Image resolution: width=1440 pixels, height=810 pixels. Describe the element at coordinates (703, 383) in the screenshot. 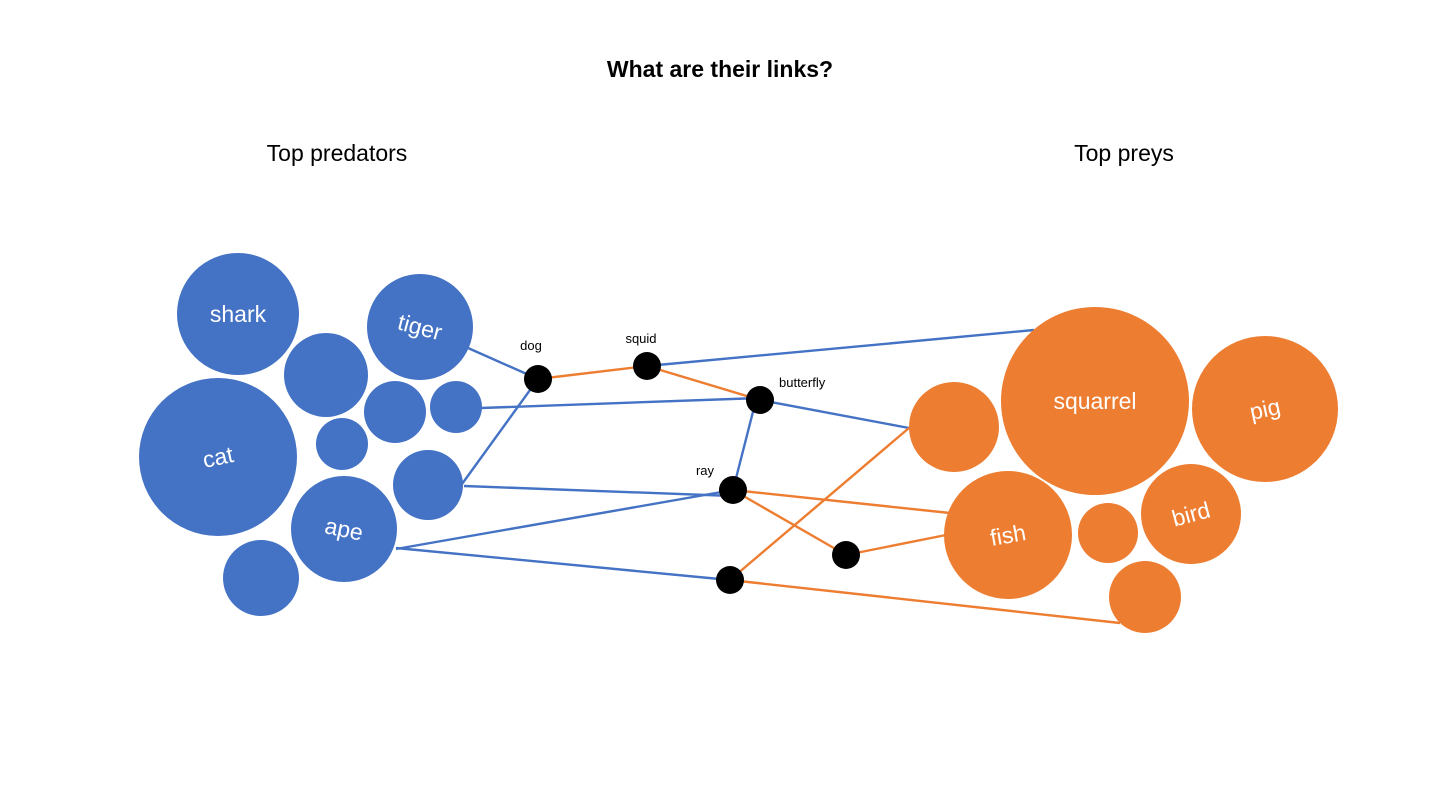

I see `link-squid-butterfly` at that location.